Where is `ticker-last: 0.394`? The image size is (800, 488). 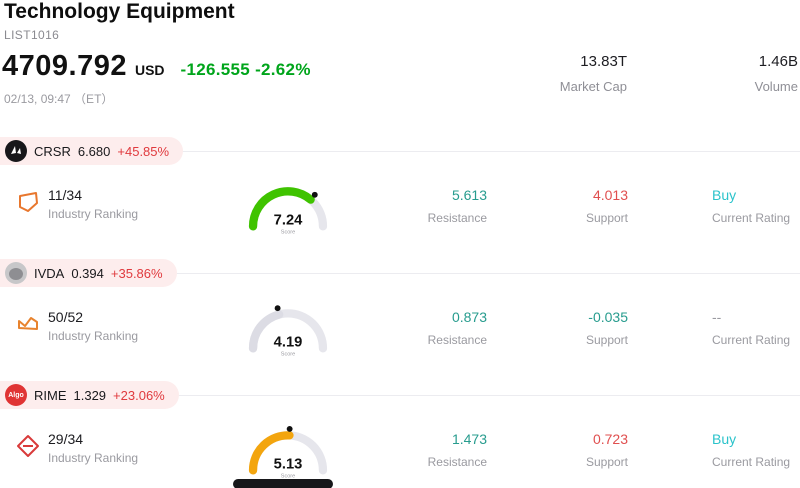
ticker-last: 0.394 is located at coordinates (87, 273).